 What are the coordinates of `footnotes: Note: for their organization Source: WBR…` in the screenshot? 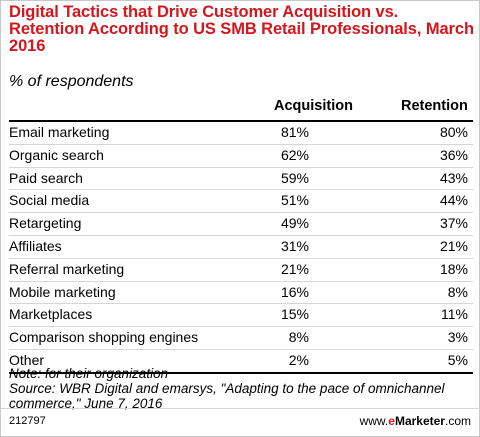 It's located at (241, 388).